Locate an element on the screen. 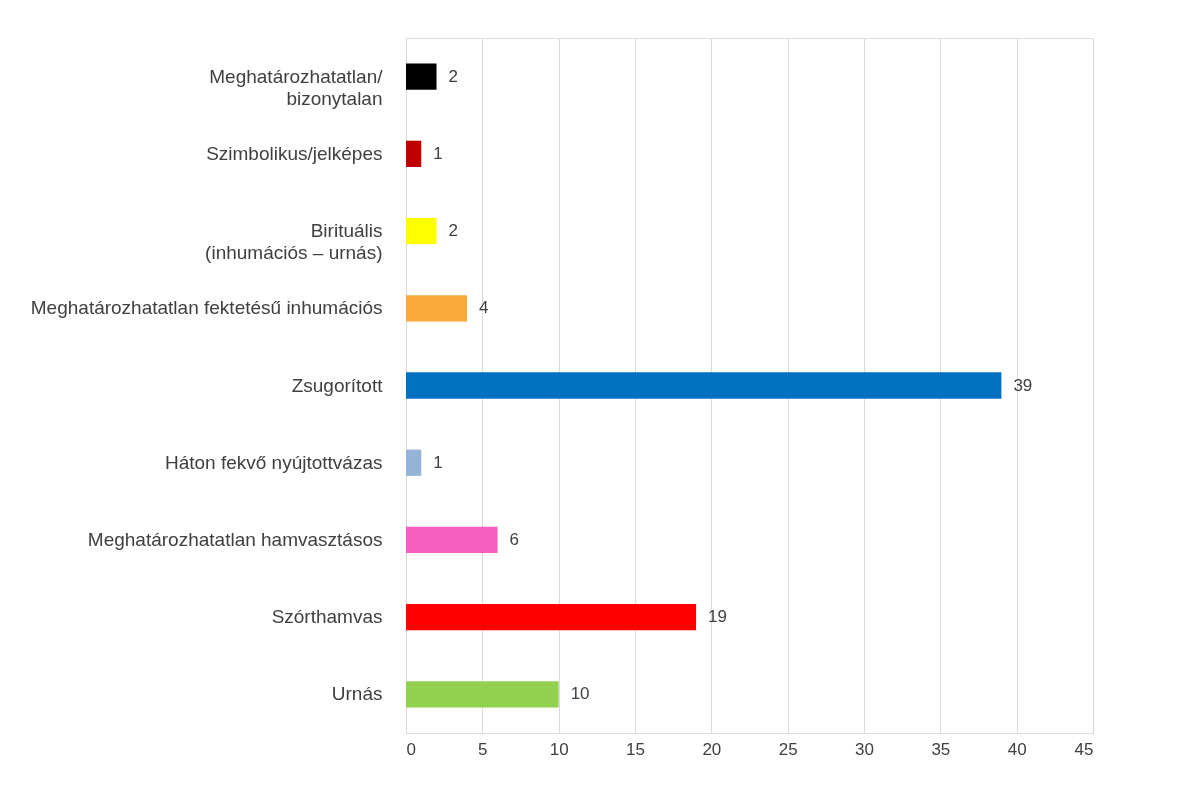  data-label: 6 is located at coordinates (514, 539).